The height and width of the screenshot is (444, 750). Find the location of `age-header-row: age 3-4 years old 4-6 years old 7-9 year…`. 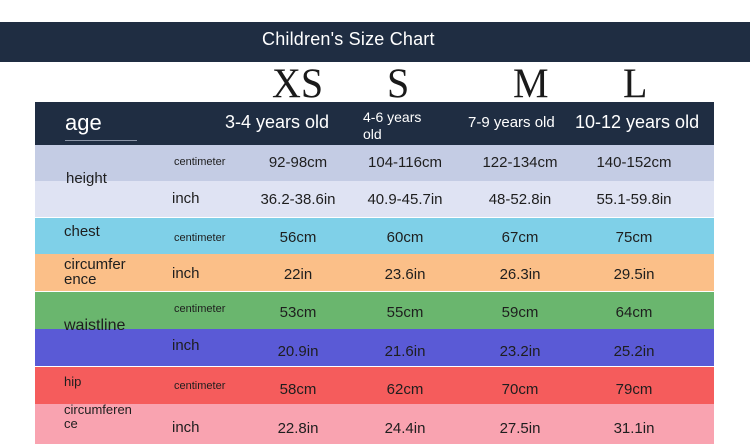

age-header-row: age 3-4 years old 4-6 years old 7-9 year… is located at coordinates (374, 123).